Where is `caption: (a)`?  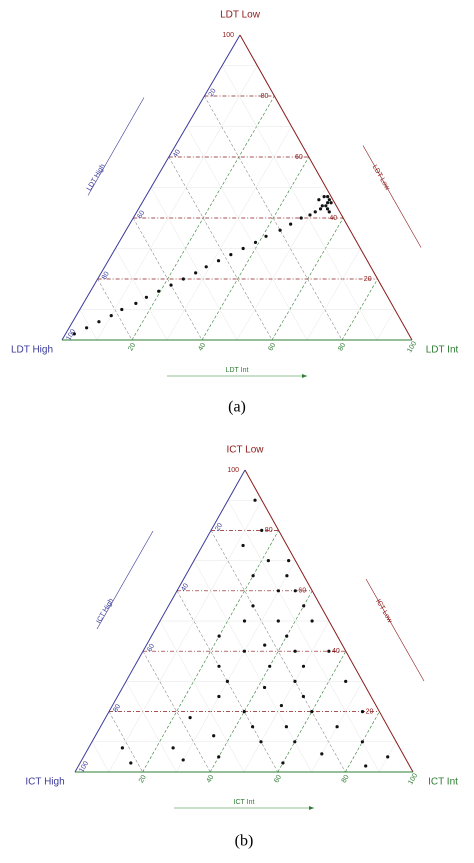 caption: (a) is located at coordinates (237, 407).